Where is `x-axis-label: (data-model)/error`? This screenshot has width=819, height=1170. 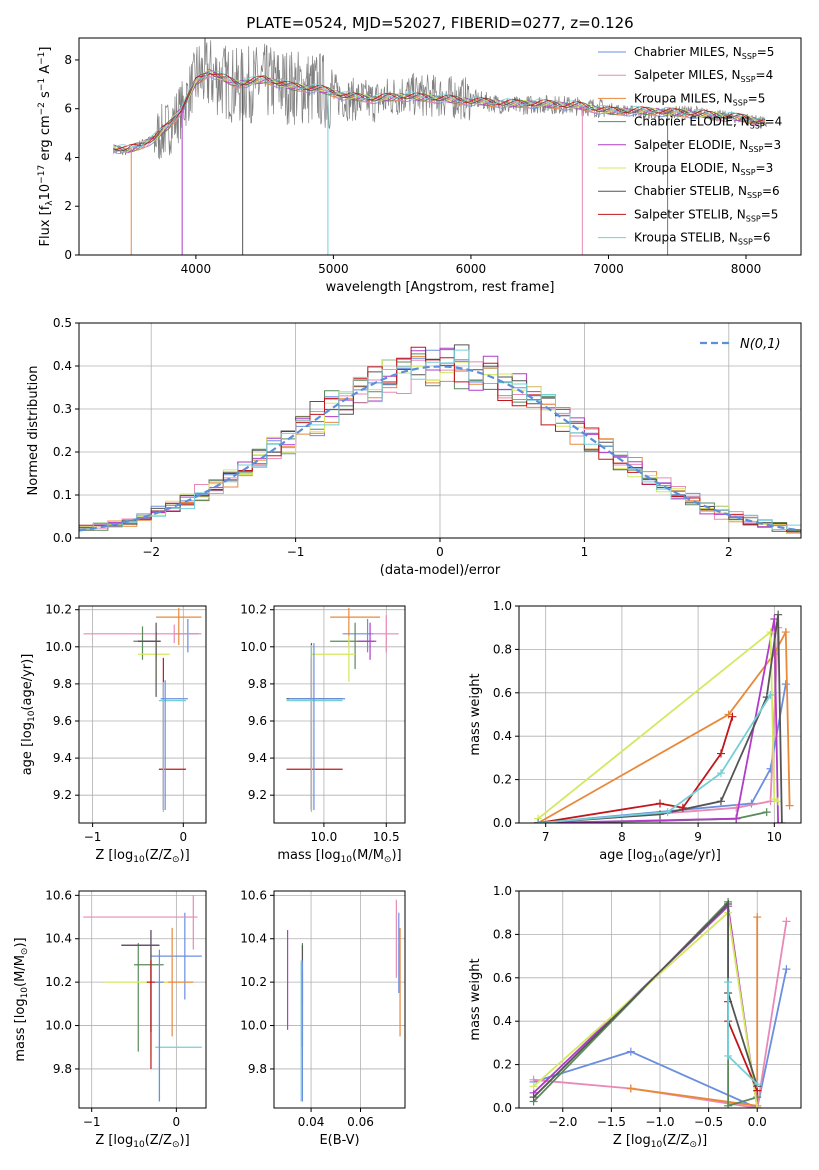
x-axis-label: (data-model)/error is located at coordinates (440, 570).